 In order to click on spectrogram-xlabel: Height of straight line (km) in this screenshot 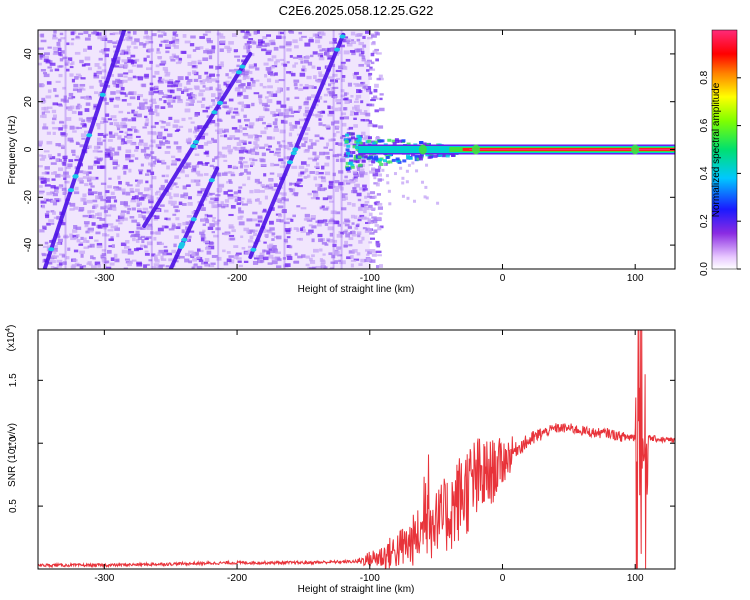, I will do `click(356, 289)`.